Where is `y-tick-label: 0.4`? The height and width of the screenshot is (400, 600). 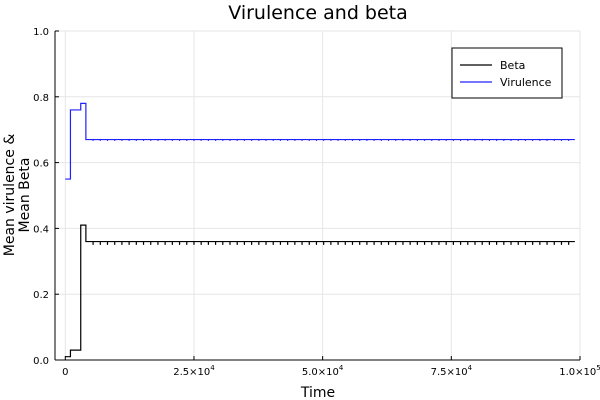 y-tick-label: 0.4 is located at coordinates (41, 229).